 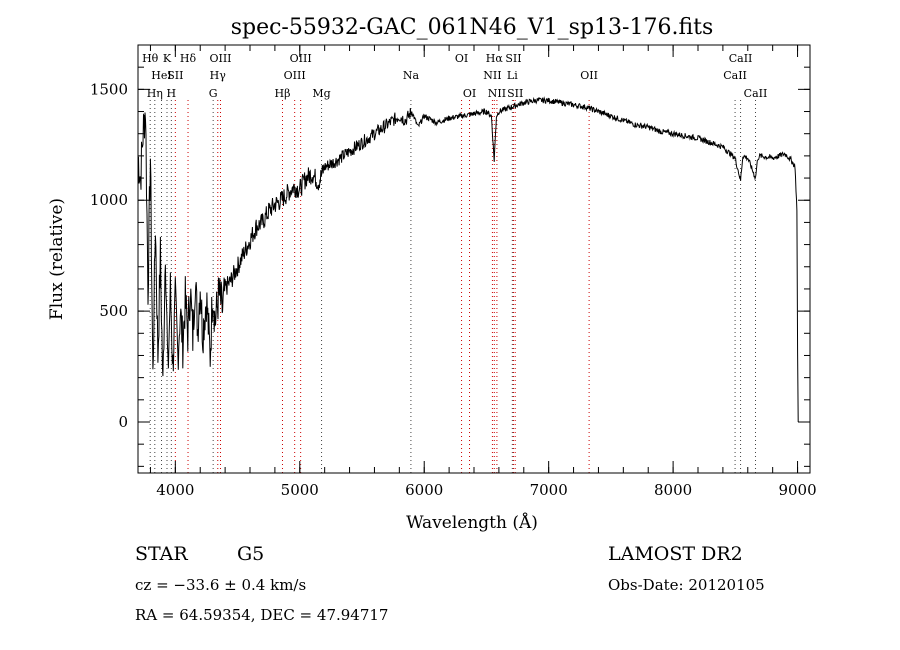 I want to click on spectral-line-label-13: Mg, so click(x=321, y=93).